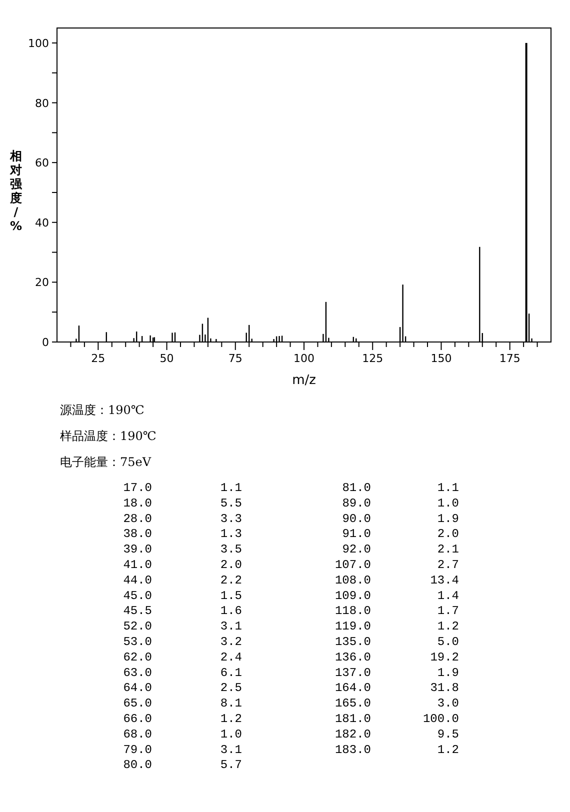 This screenshot has width=570, height=812. Describe the element at coordinates (42, 283) in the screenshot. I see `y-tick-label: 20` at that location.